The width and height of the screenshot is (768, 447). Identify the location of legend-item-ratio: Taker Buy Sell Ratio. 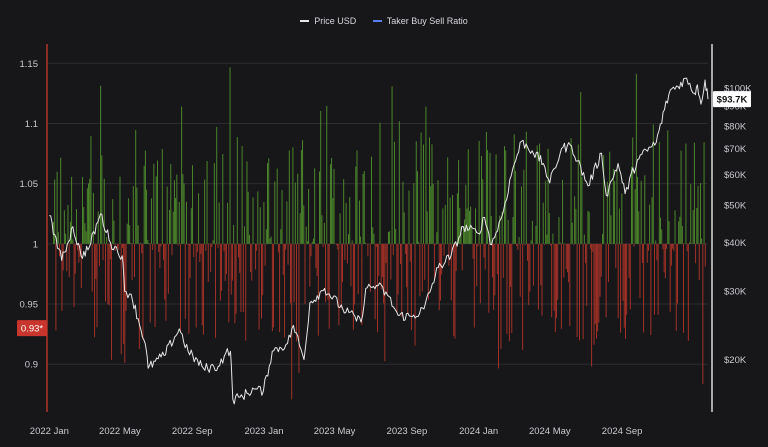
(420, 21).